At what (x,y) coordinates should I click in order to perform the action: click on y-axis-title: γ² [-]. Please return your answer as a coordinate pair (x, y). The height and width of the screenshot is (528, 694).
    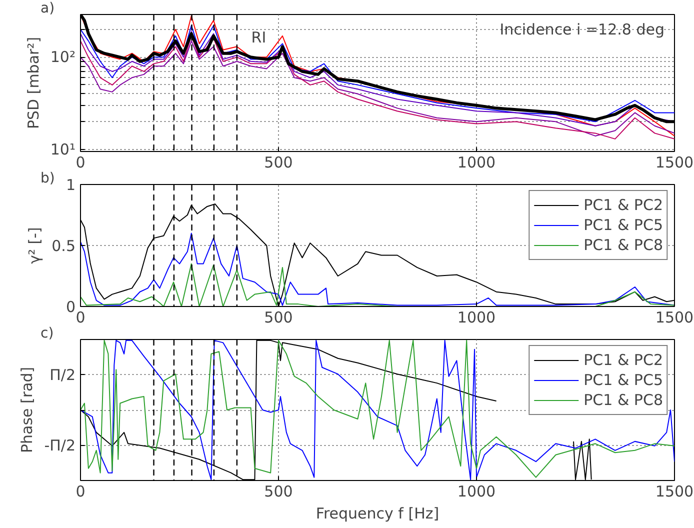
    Looking at the image, I should click on (35, 245).